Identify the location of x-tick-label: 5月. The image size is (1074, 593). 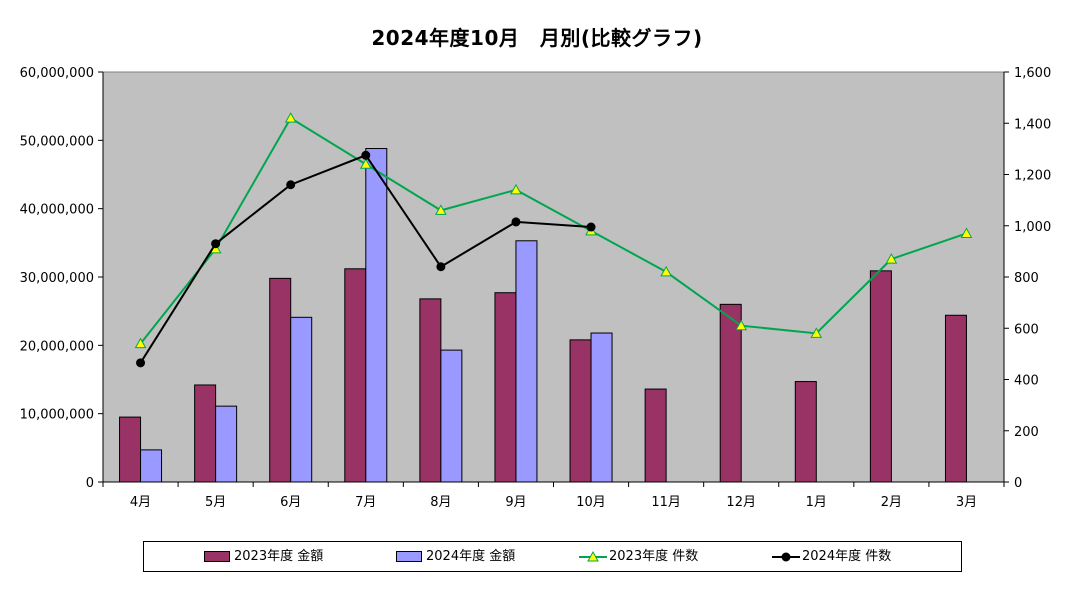
(215, 502).